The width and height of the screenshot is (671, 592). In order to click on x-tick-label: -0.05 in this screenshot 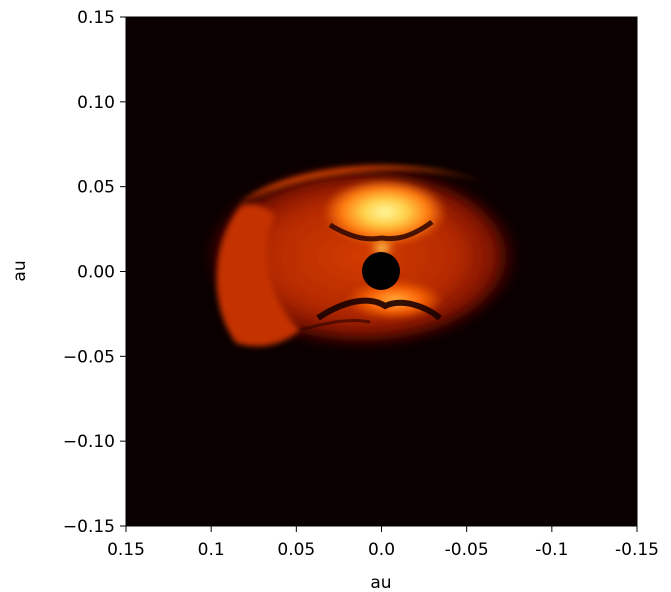, I will do `click(467, 550)`.